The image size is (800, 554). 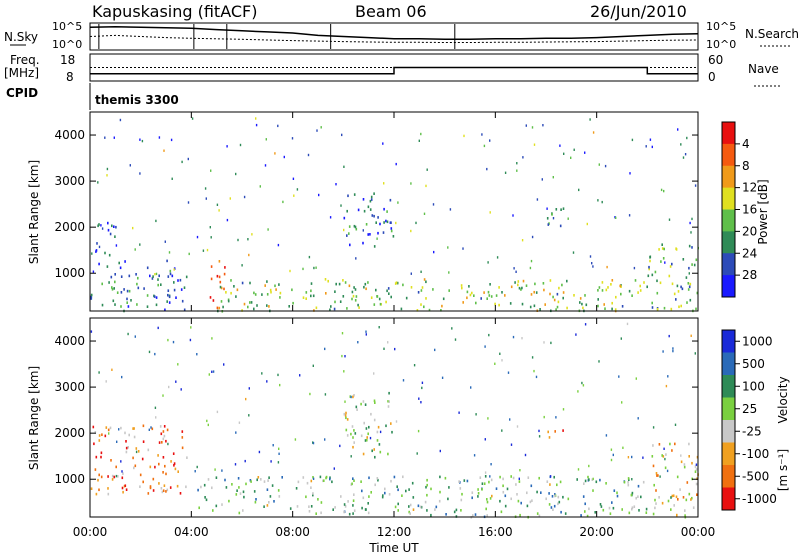 I want to click on colorbar-tick-label: 20, so click(x=749, y=231).